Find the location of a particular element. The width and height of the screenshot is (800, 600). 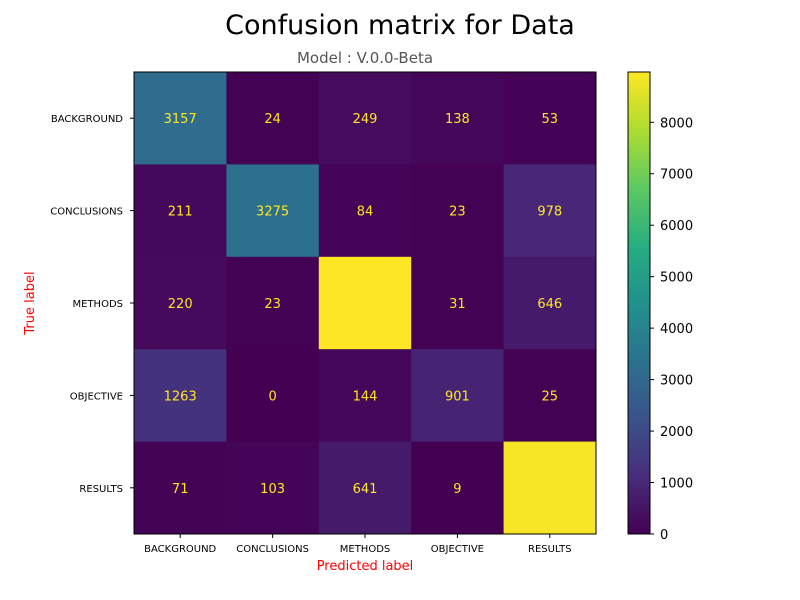

cell-value-label: 1263 is located at coordinates (180, 396).